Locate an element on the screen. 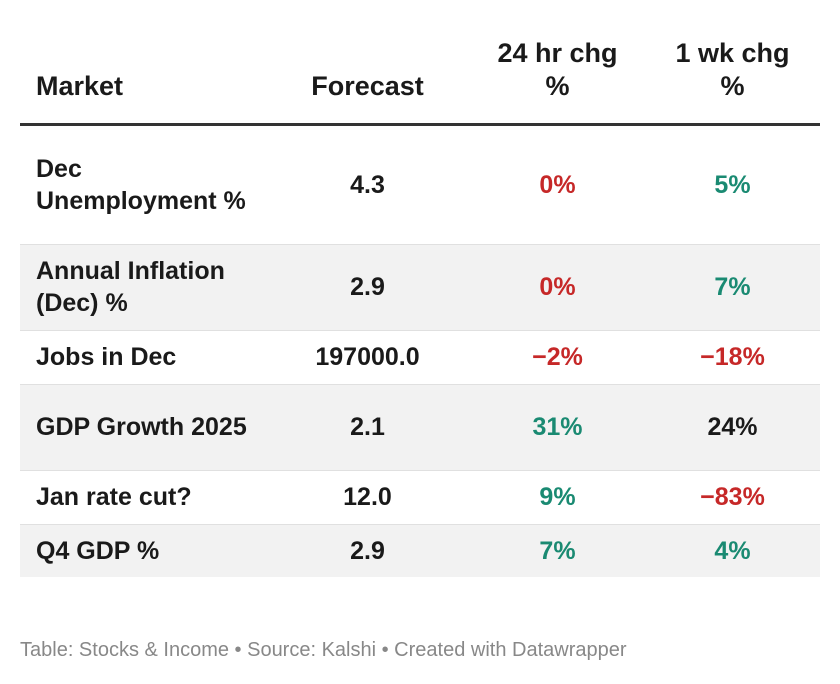 The image size is (840, 684). table-row: GDP Growth 2025 2.1 31% 24% is located at coordinates (420, 427).